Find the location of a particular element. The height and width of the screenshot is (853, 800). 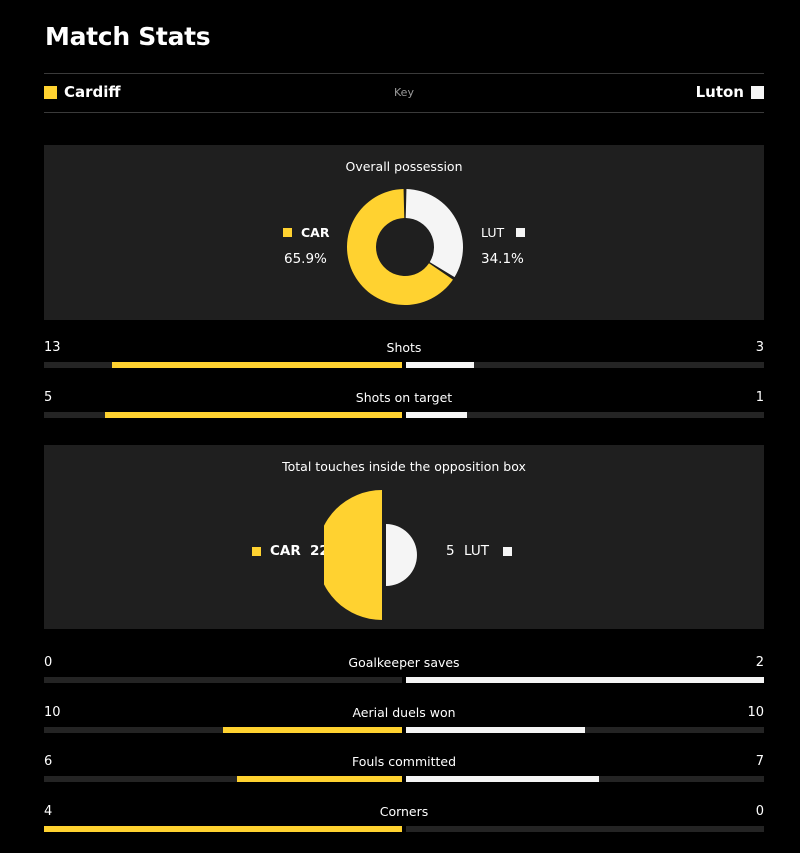

away-team-key: Luton is located at coordinates (730, 92).